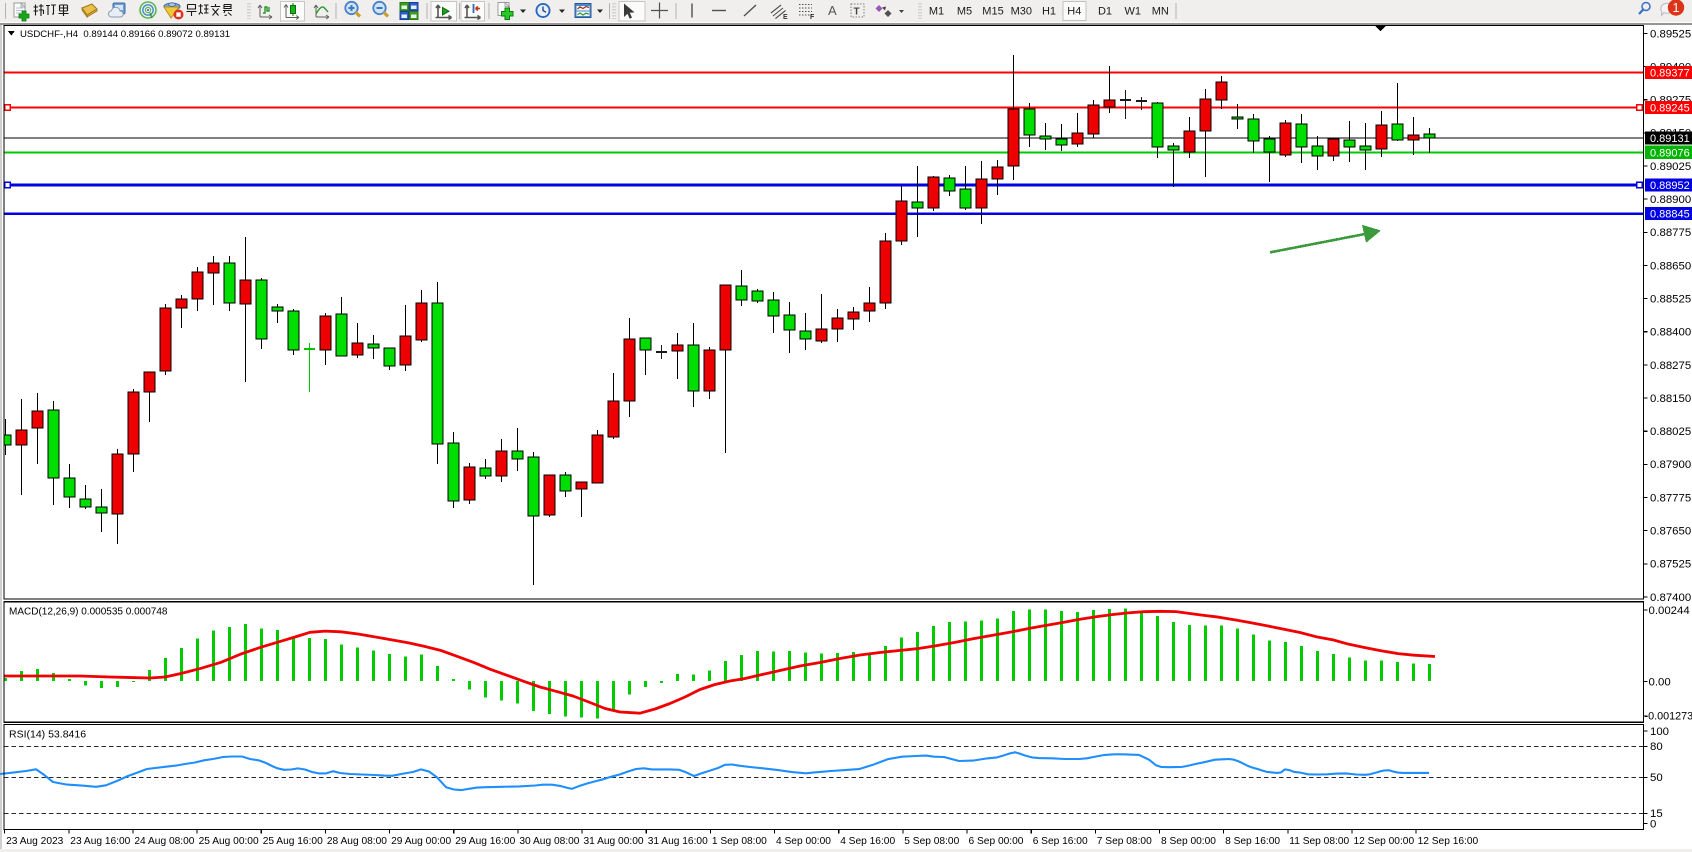  What do you see at coordinates (1060, 841) in the screenshot?
I see `svg-text: 6 Sep 16:00` at bounding box center [1060, 841].